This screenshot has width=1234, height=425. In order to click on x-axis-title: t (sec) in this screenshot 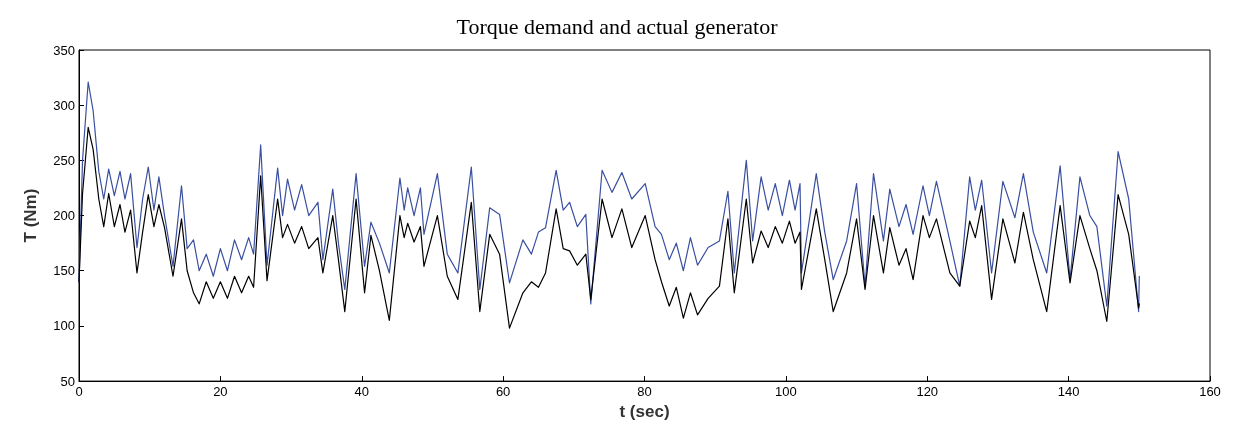, I will do `click(644, 411)`.